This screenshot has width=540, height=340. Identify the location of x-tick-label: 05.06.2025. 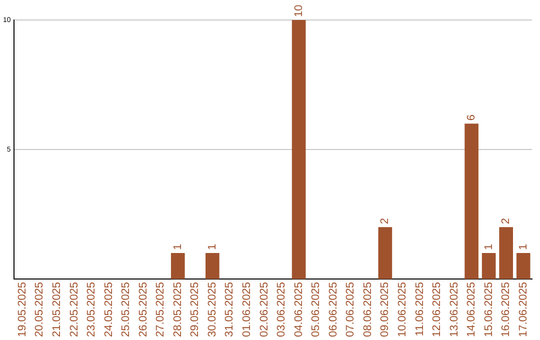
(316, 310).